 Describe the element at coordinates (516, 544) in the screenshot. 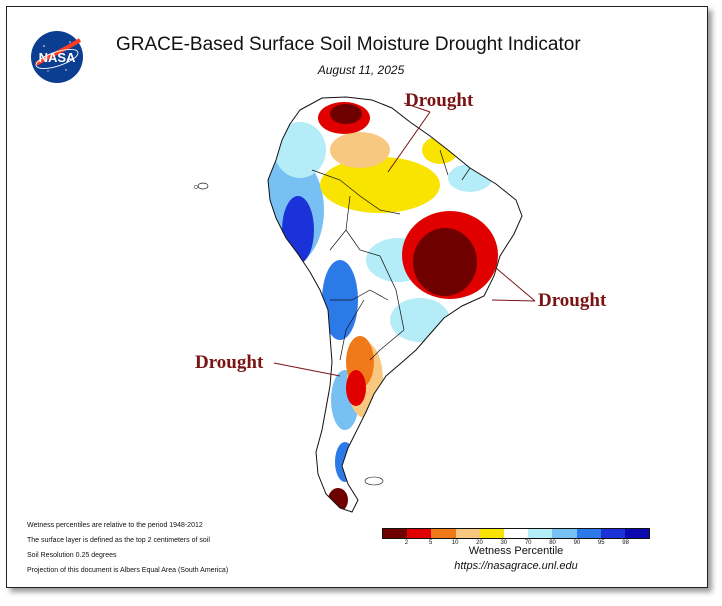

I see `legend-ticks: 2 5 10 20 30 70 80 90 95 98` at that location.